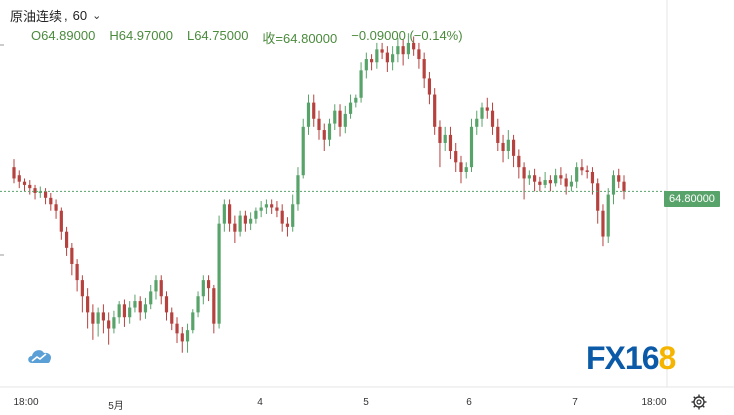  What do you see at coordinates (699, 402) in the screenshot?
I see `gear-icon` at bounding box center [699, 402].